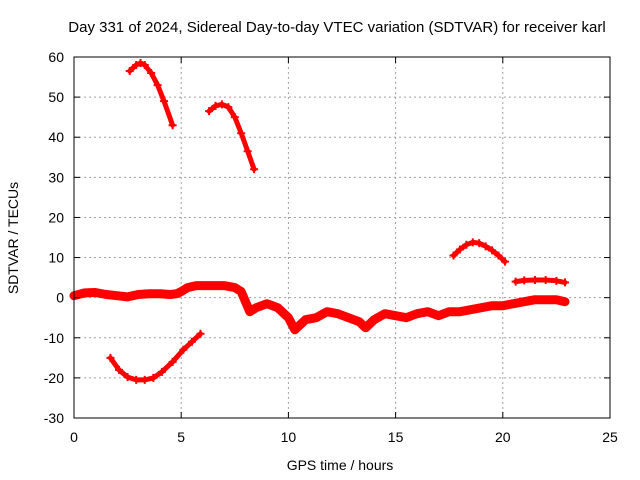 The image size is (640, 480). Describe the element at coordinates (610, 437) in the screenshot. I see `x-tick-label: 25` at that location.